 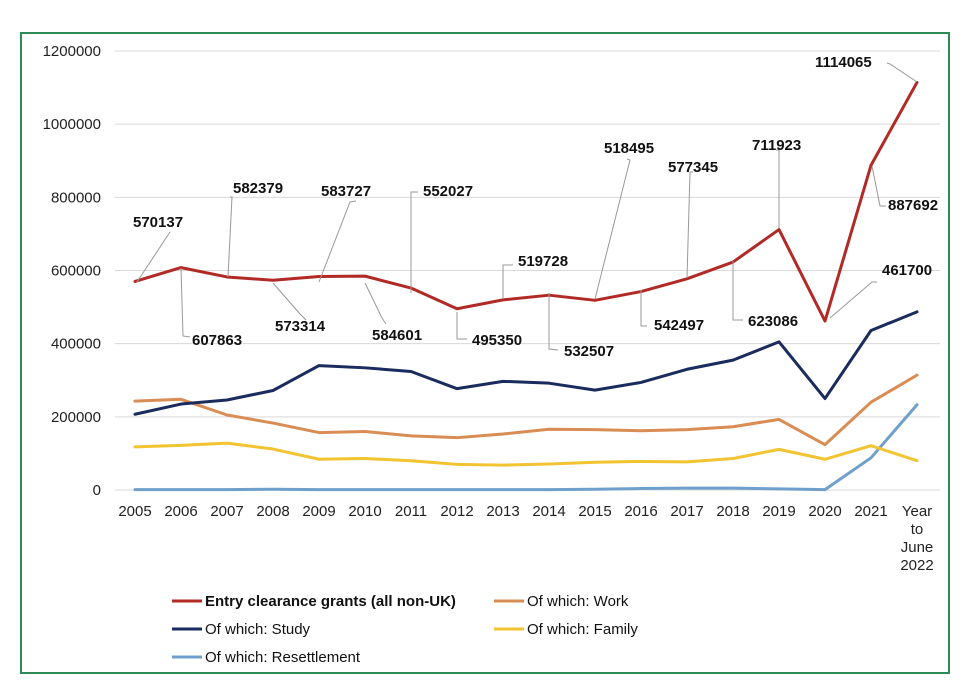 What do you see at coordinates (300, 326) in the screenshot?
I see `data-label: 573314` at bounding box center [300, 326].